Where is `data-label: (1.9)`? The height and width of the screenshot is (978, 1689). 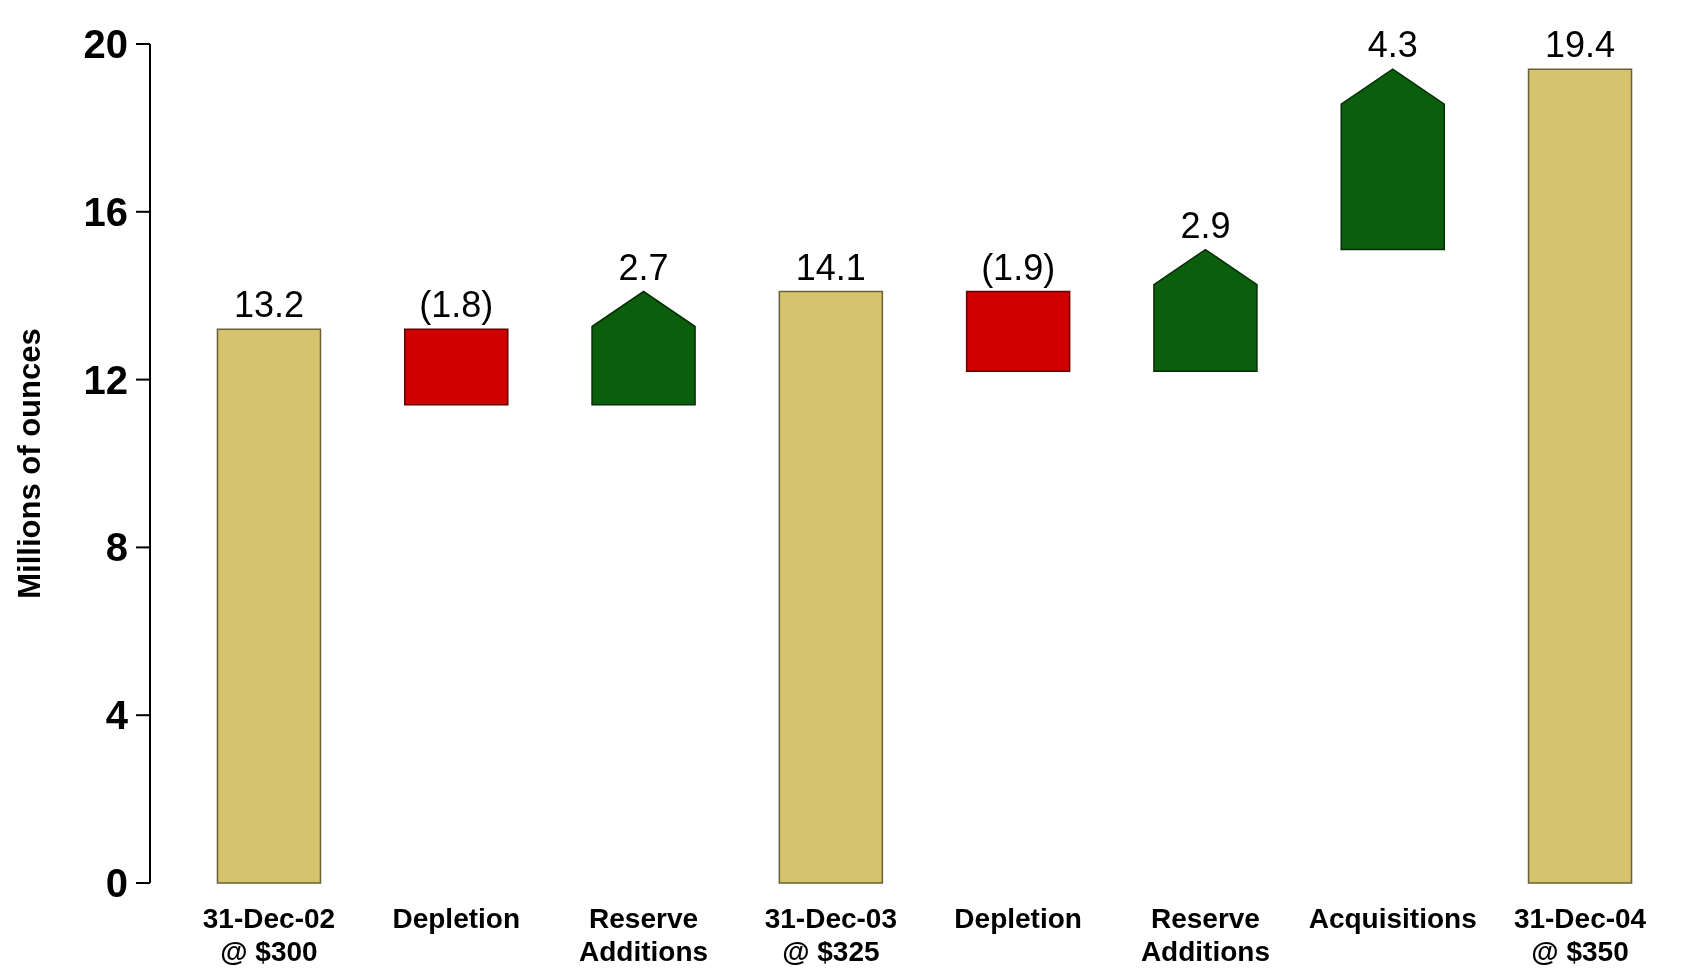 data-label: (1.9) is located at coordinates (1018, 267).